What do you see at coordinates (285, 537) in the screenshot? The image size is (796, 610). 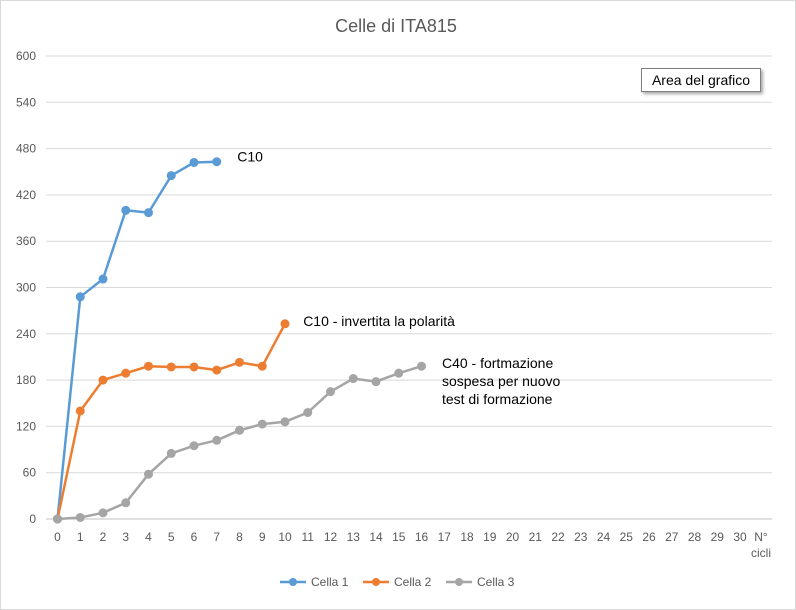 I see `x-tick-label: 10` at bounding box center [285, 537].